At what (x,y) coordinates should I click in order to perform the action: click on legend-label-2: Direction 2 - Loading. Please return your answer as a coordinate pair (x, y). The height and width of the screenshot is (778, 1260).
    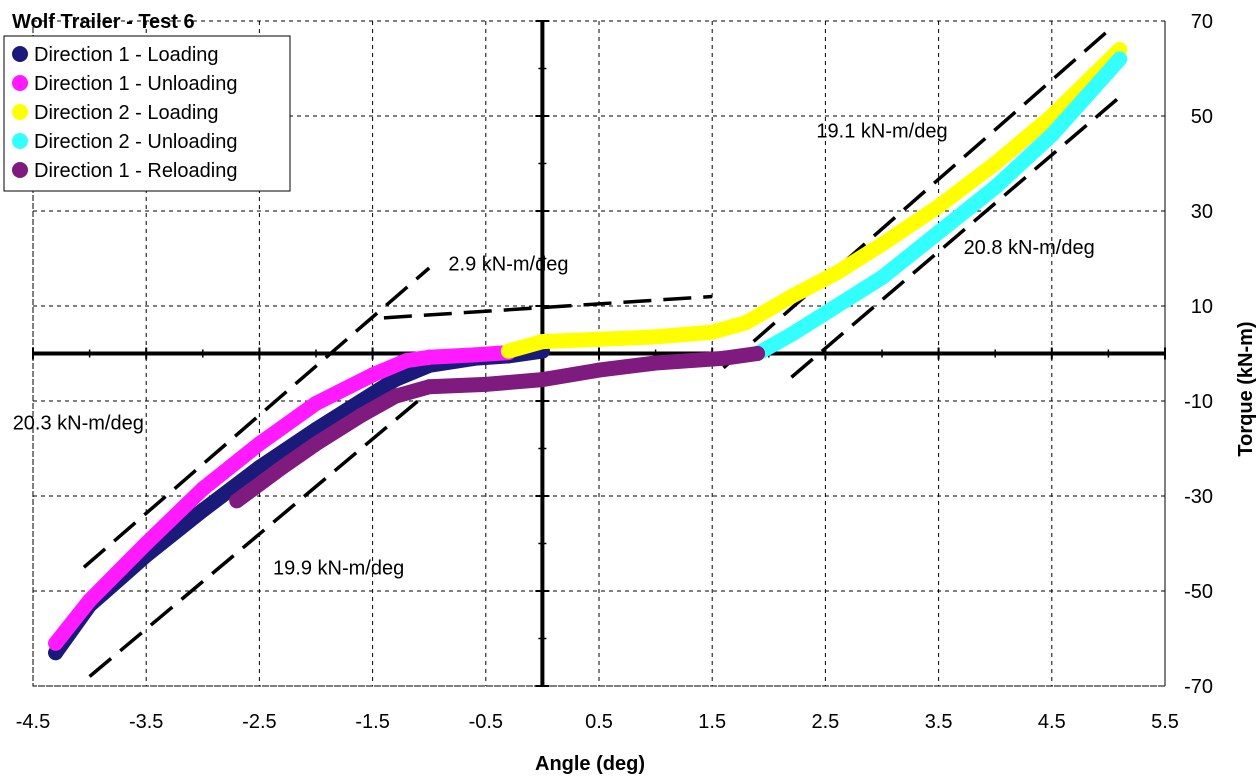
    Looking at the image, I should click on (126, 113).